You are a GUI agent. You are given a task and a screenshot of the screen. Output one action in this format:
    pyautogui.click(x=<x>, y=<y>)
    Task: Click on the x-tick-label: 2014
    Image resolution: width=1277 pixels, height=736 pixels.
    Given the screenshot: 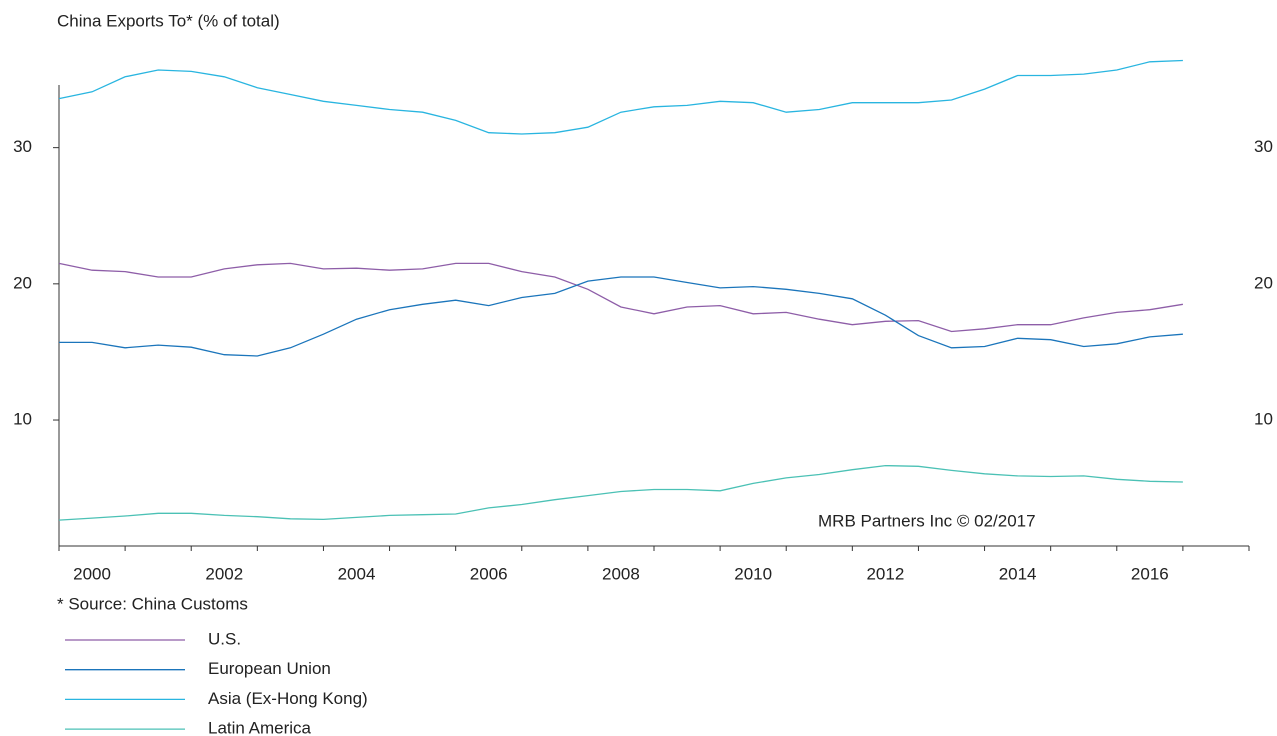 What is the action you would take?
    pyautogui.click(x=1018, y=573)
    